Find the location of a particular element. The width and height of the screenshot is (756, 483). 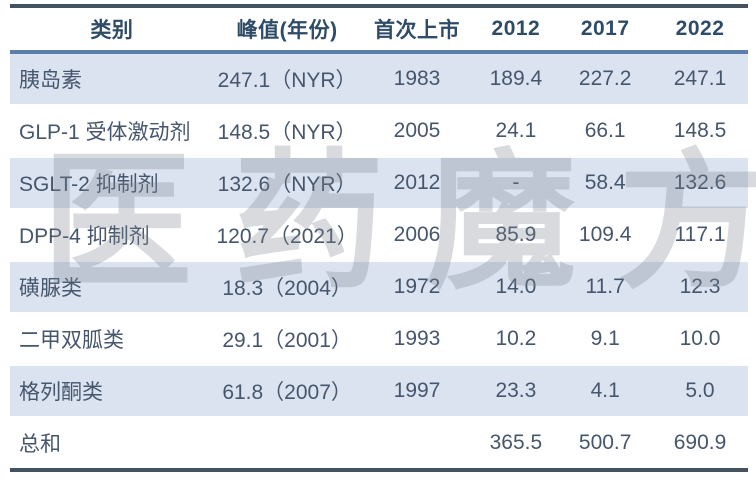

value-cell: 109.4 is located at coordinates (605, 235).